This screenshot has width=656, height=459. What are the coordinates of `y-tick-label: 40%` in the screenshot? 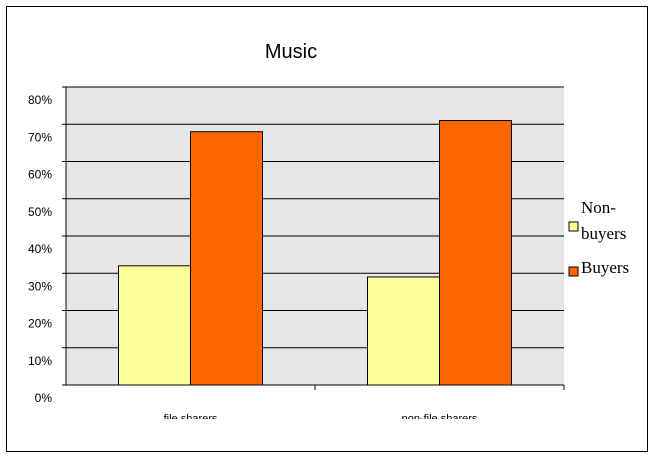 It's located at (40, 249).